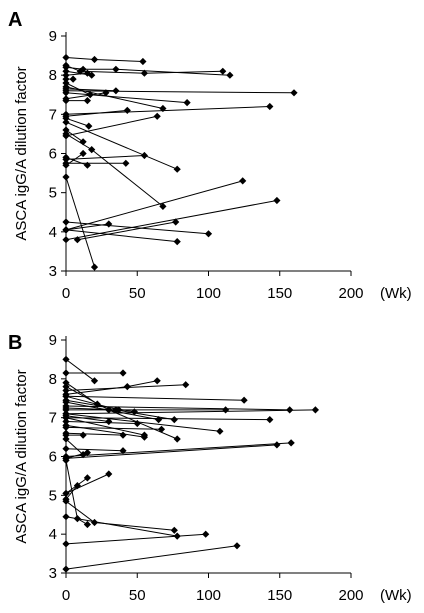  What do you see at coordinates (53, 340) in the screenshot?
I see `y-tick-label: 9` at bounding box center [53, 340].